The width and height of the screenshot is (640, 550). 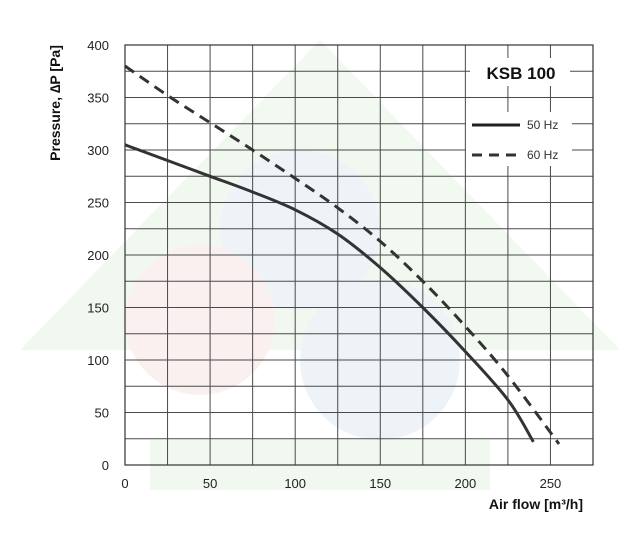 I want to click on y-tick-label: 150, so click(x=98, y=308).